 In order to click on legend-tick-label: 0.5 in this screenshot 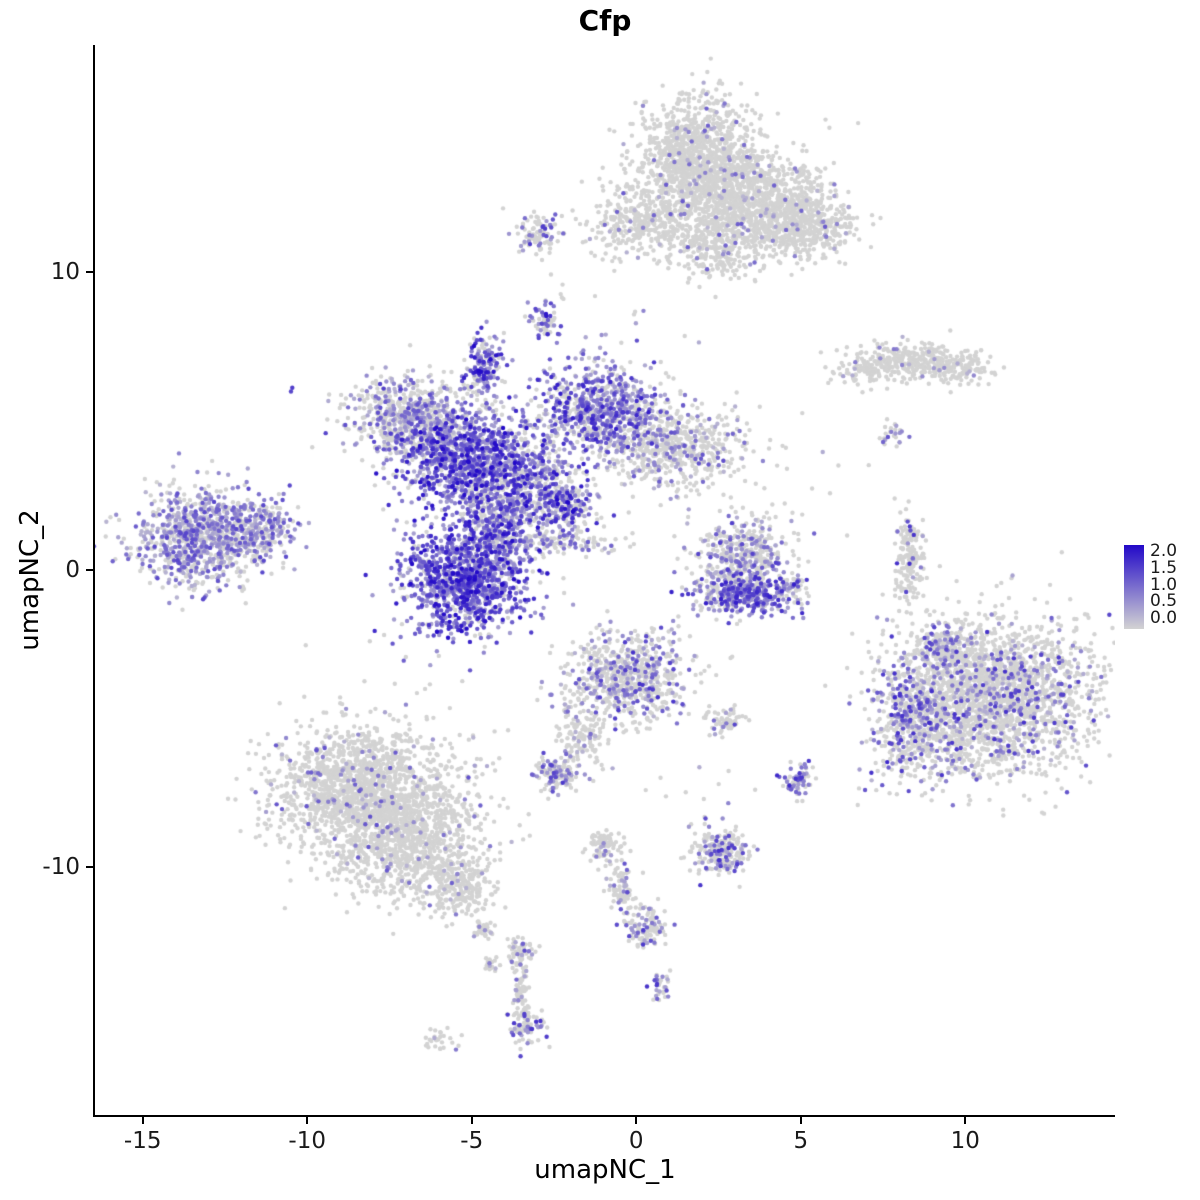, I will do `click(1164, 601)`.